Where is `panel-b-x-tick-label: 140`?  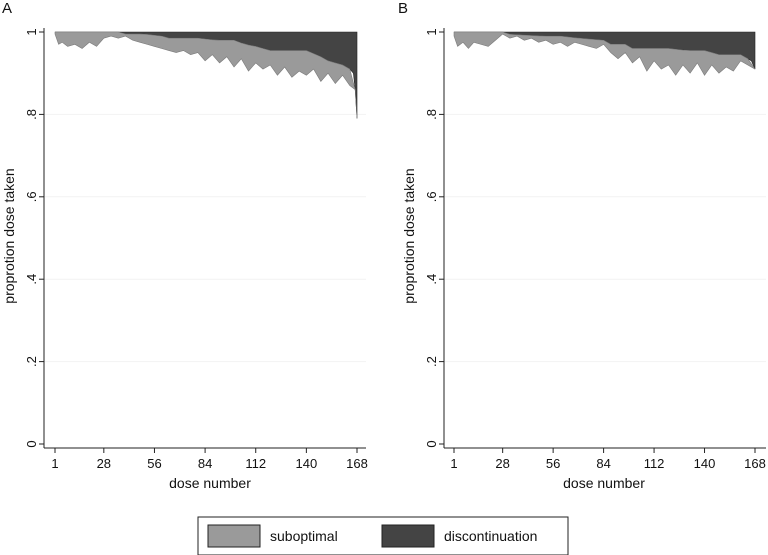
panel-b-x-tick-label: 140 is located at coordinates (705, 463).